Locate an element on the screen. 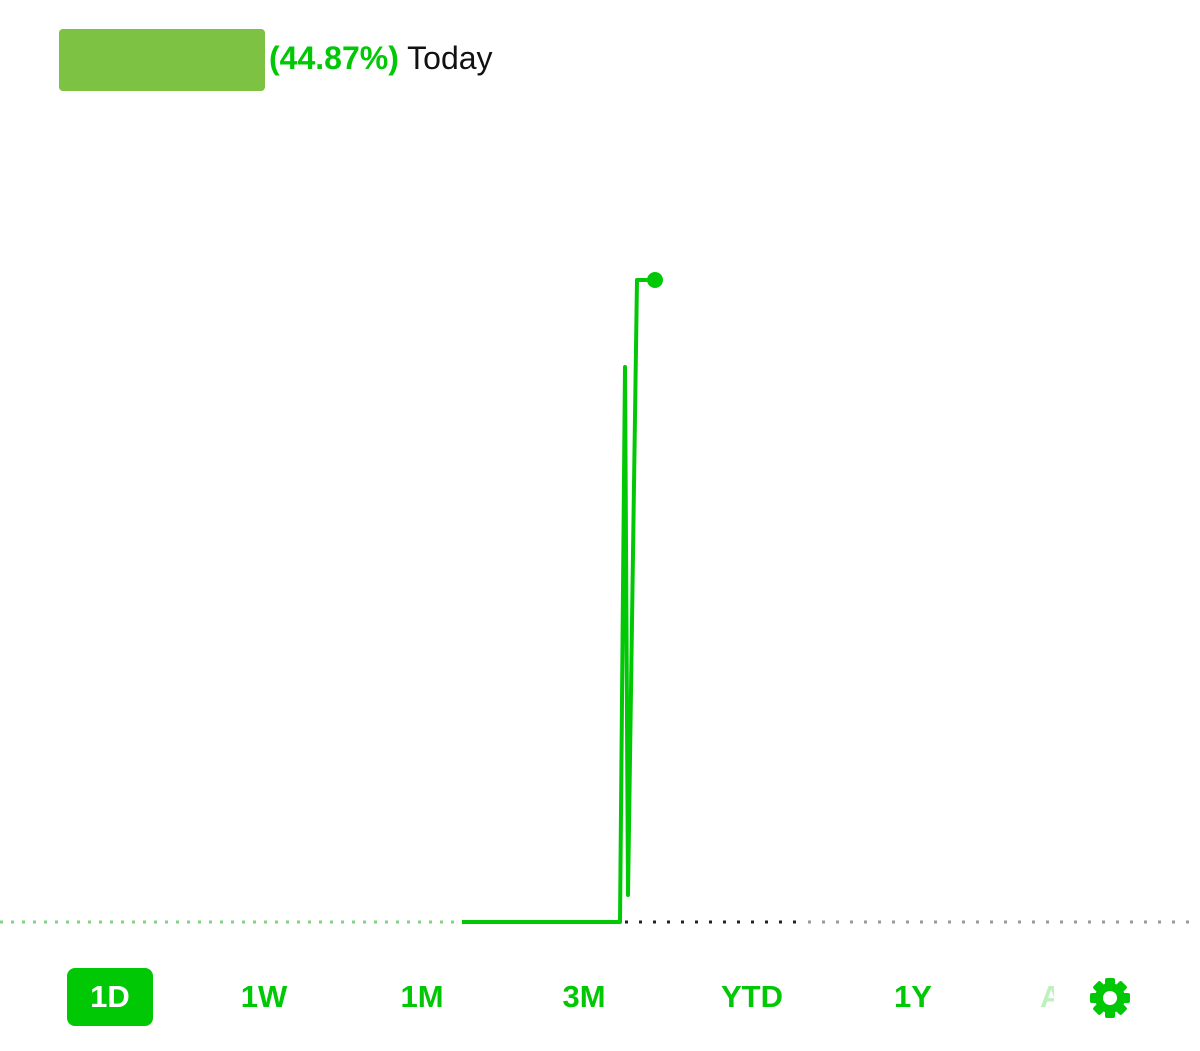 The width and height of the screenshot is (1200, 1051). tab-3m: 3M is located at coordinates (584, 996).